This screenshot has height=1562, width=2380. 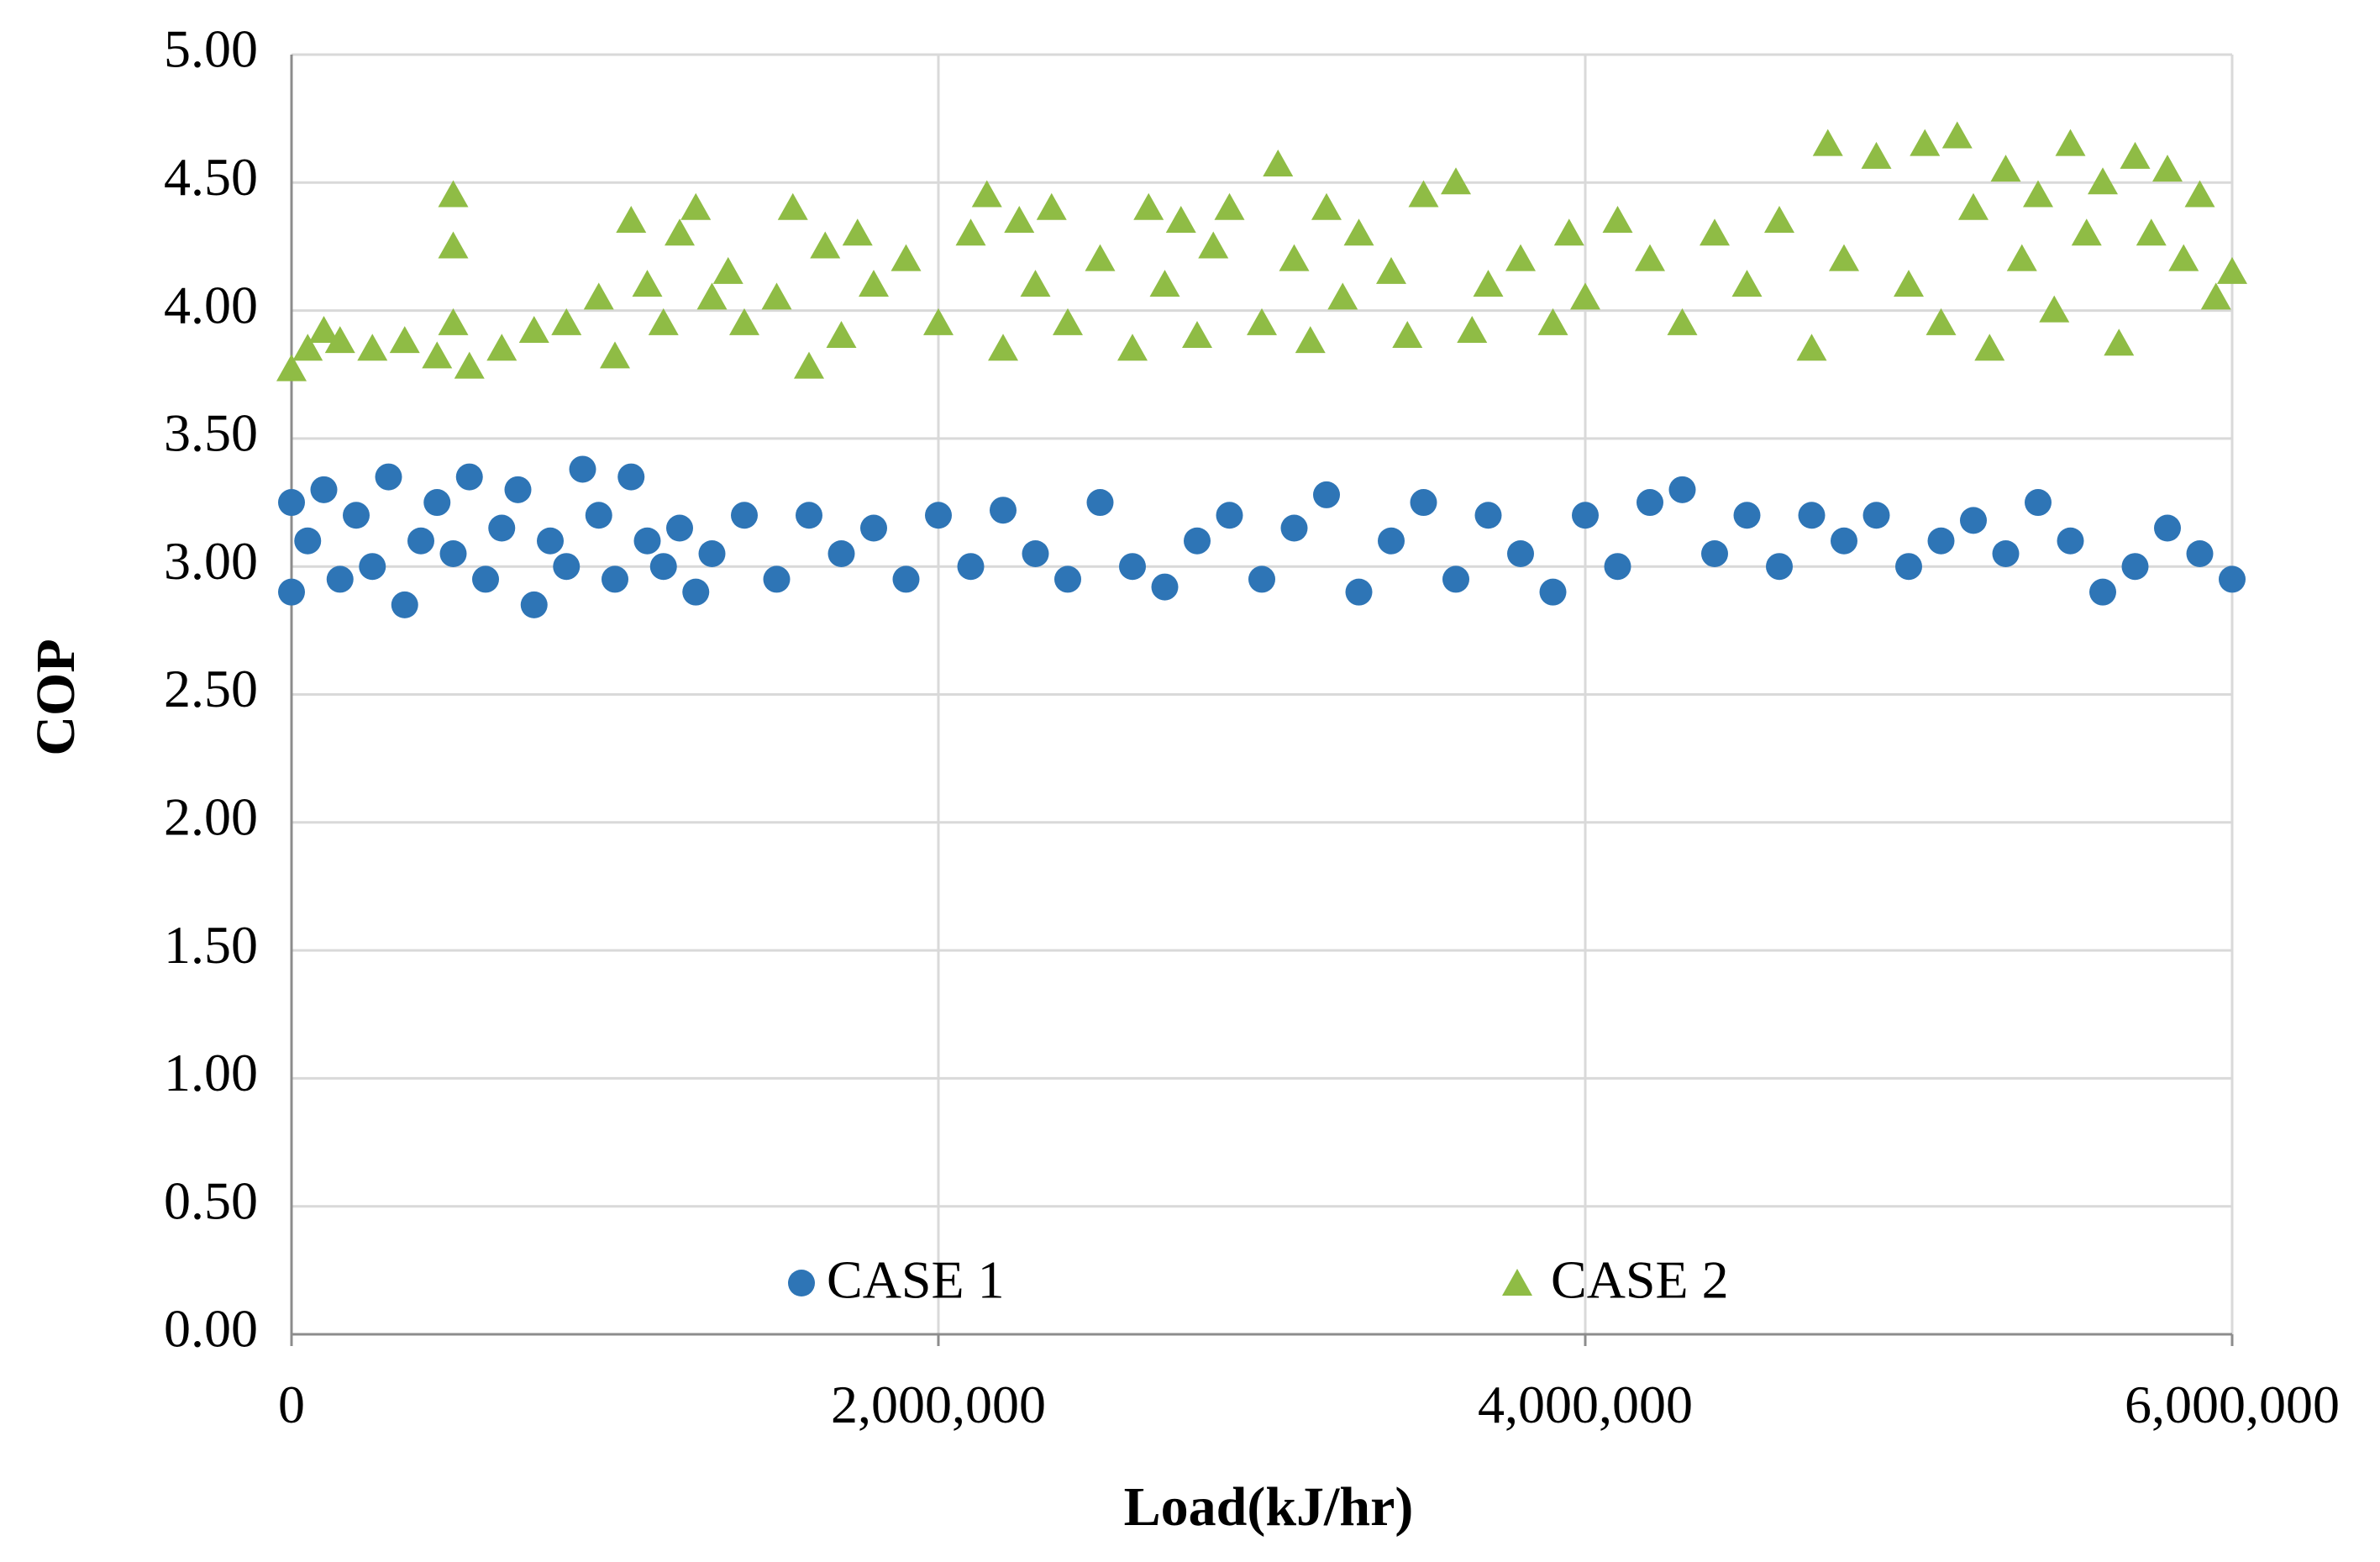 I want to click on x-tick-label: 0, so click(x=291, y=1404).